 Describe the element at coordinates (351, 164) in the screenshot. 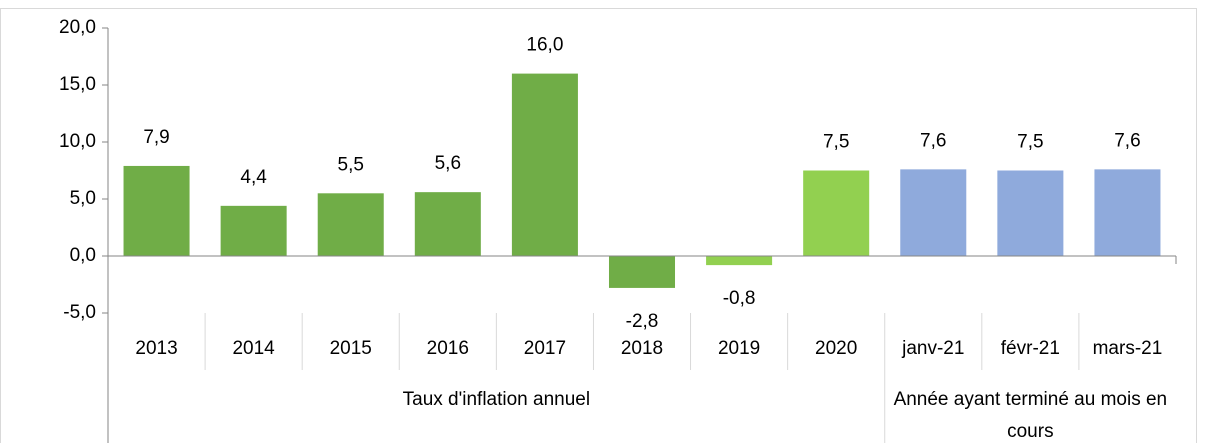

I see `value-label: 5,5` at that location.